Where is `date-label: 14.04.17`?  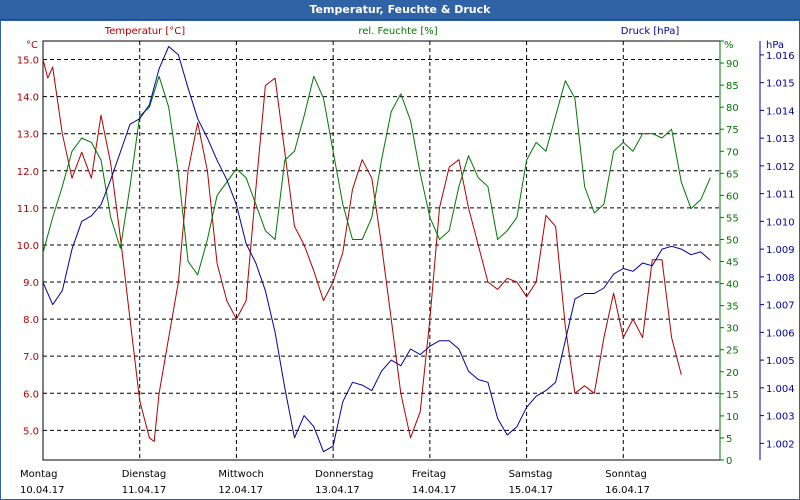 date-label: 14.04.17 is located at coordinates (434, 490).